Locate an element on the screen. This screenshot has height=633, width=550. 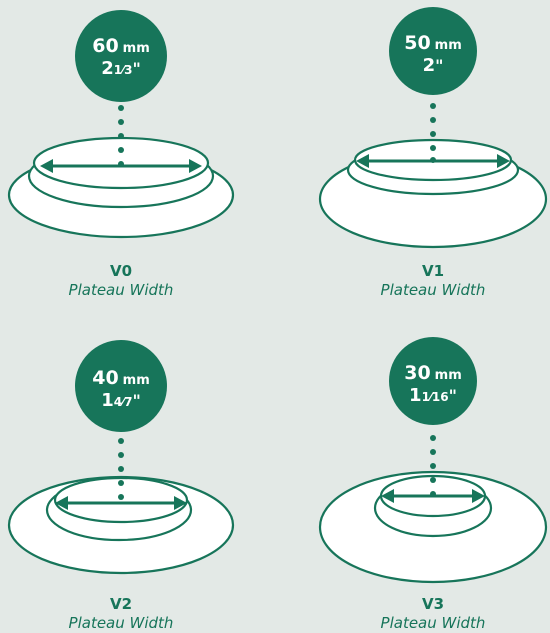
v0-metric-label: 60 mm is located at coordinates (121, 46).